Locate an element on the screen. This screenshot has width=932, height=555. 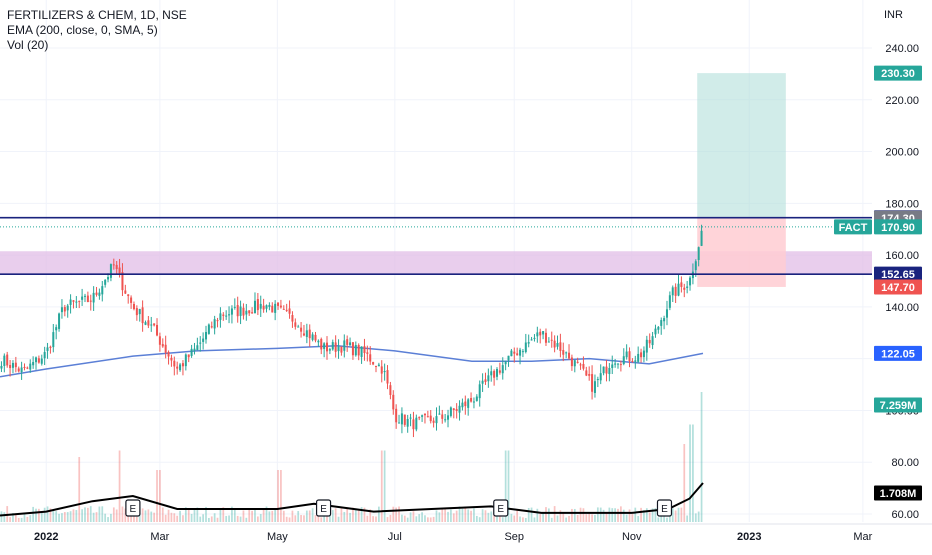
time-axis: 2022 Mar May Jul Sep Nov 2023 Mar is located at coordinates (466, 533).